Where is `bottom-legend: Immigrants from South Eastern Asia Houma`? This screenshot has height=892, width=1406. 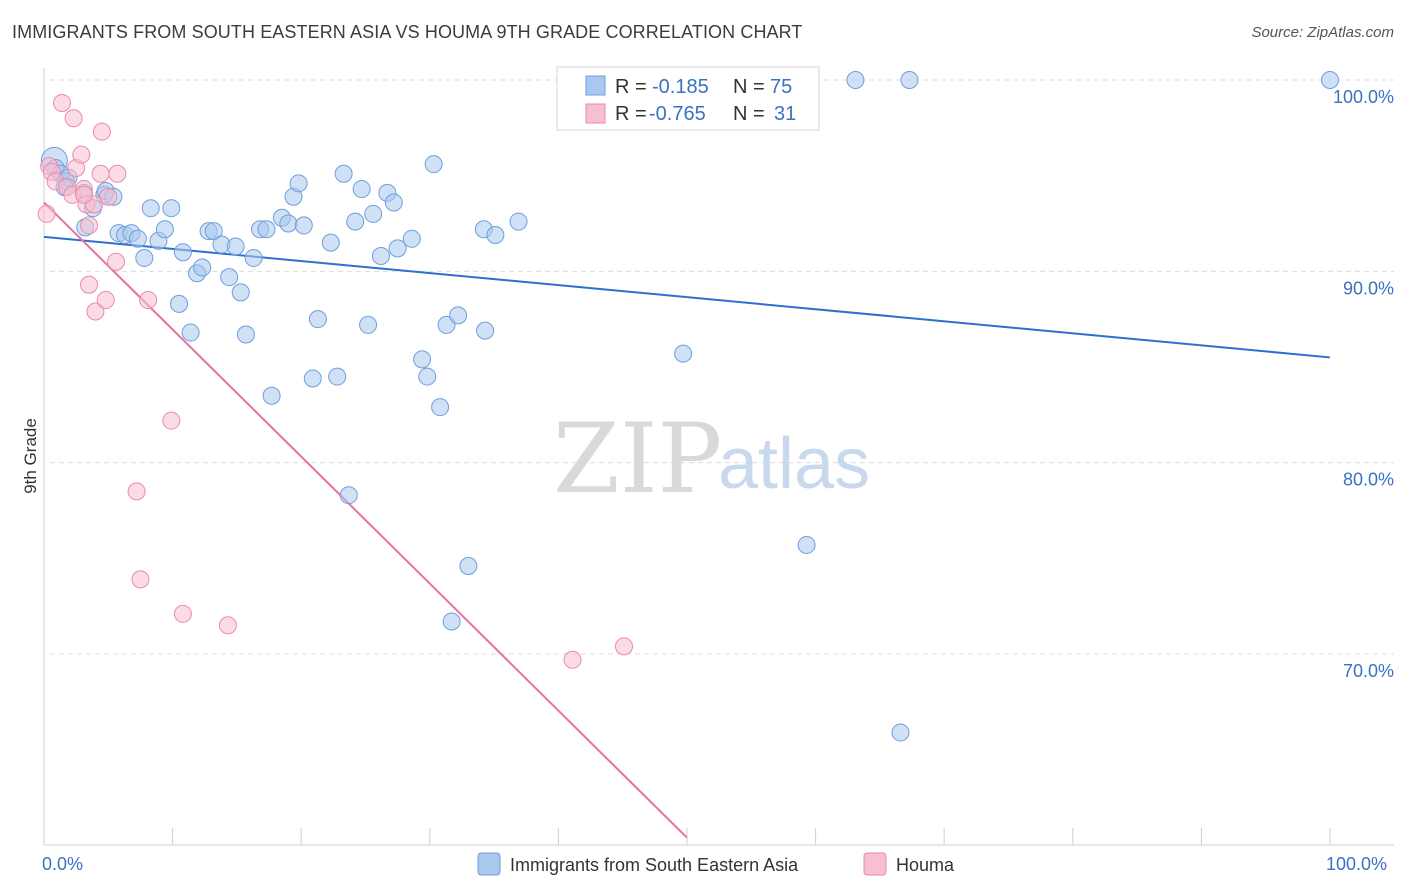 bottom-legend: Immigrants from South Eastern Asia Houma is located at coordinates (716, 864).